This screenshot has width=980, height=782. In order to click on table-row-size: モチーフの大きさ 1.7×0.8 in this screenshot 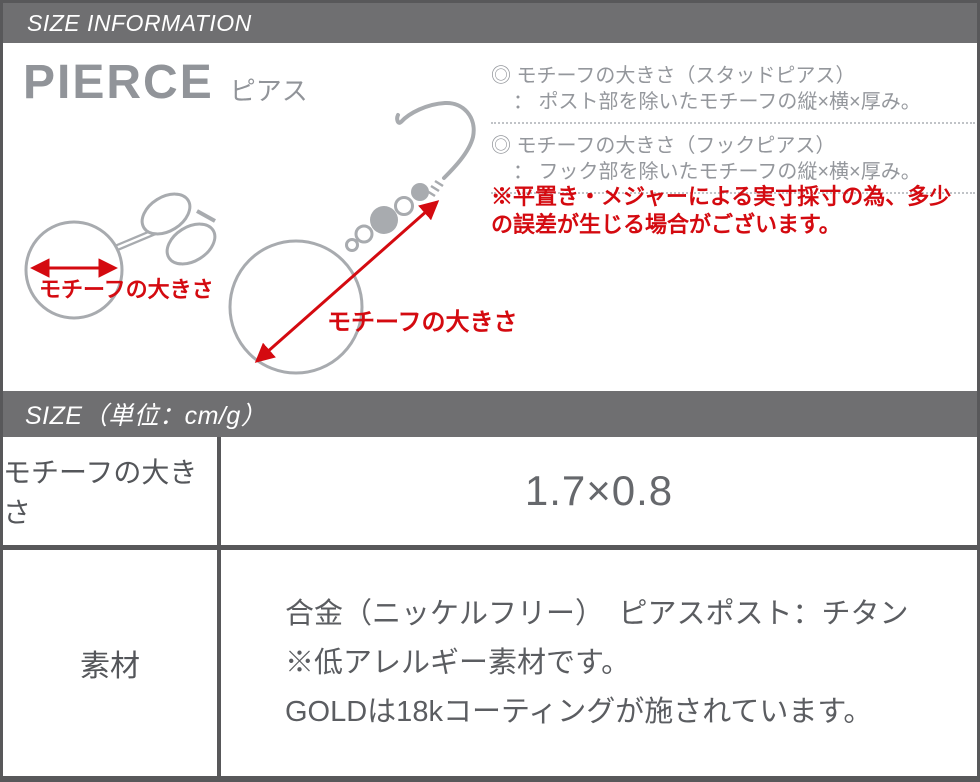, I will do `click(490, 491)`.